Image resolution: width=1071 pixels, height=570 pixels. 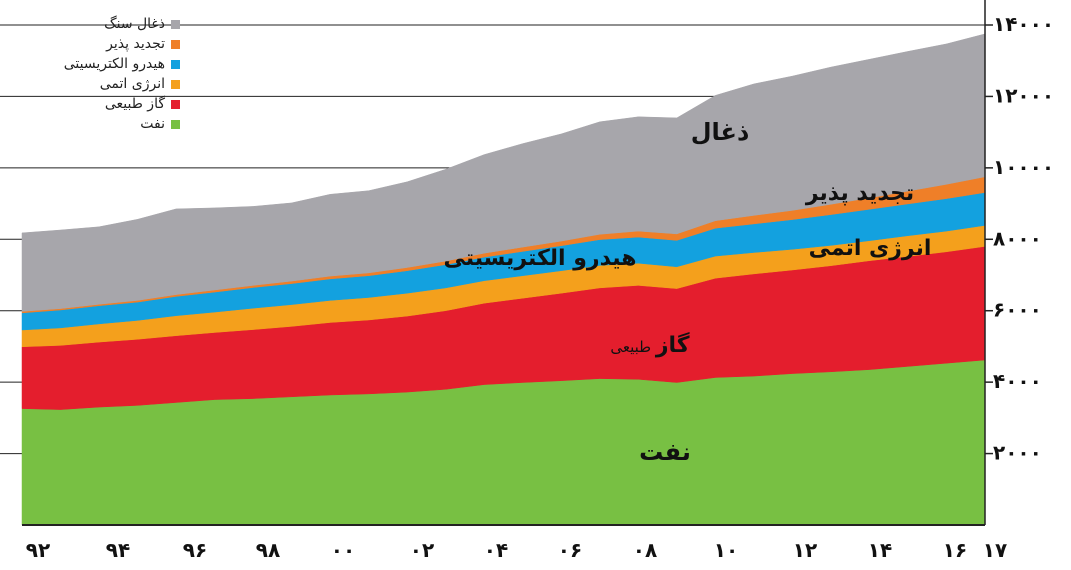 What do you see at coordinates (132, 84) in the screenshot?
I see `legend-label: انرژی اتمی` at bounding box center [132, 84].